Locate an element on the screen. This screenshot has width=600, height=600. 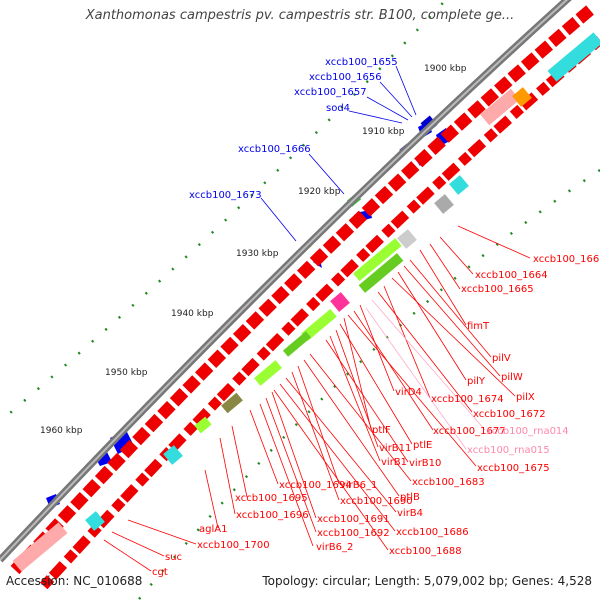
gene-label: virB1 is located at coordinates (394, 462).